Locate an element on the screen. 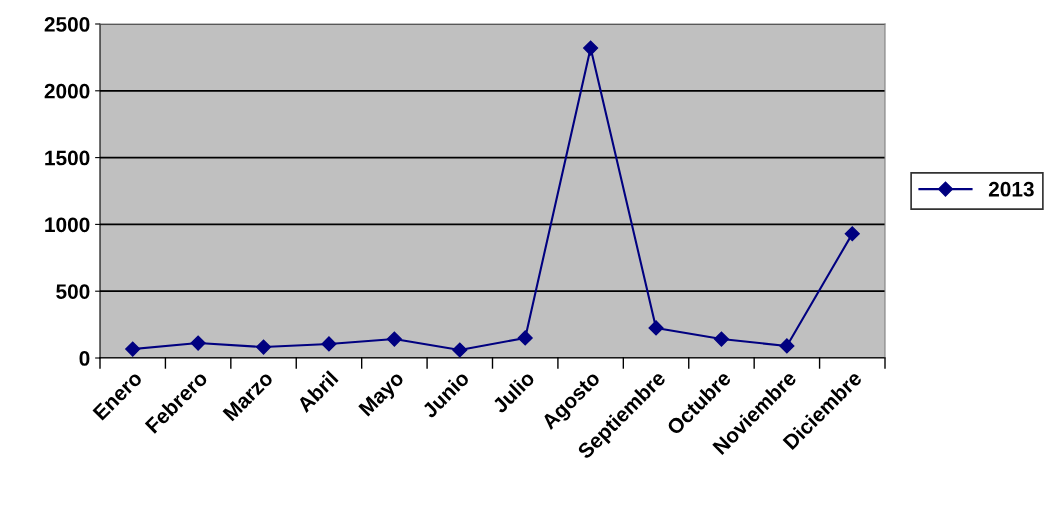 The width and height of the screenshot is (1052, 517). y-tick-label: 1500 is located at coordinates (67, 158).